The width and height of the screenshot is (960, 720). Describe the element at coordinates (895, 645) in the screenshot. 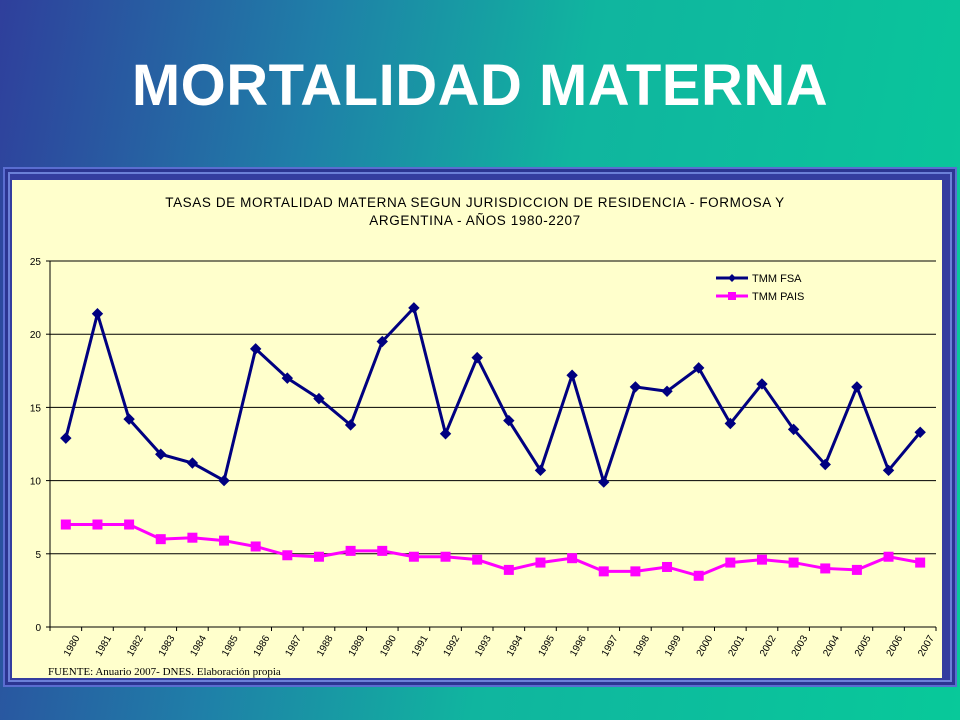

I see `x-tick-label: 2006` at that location.